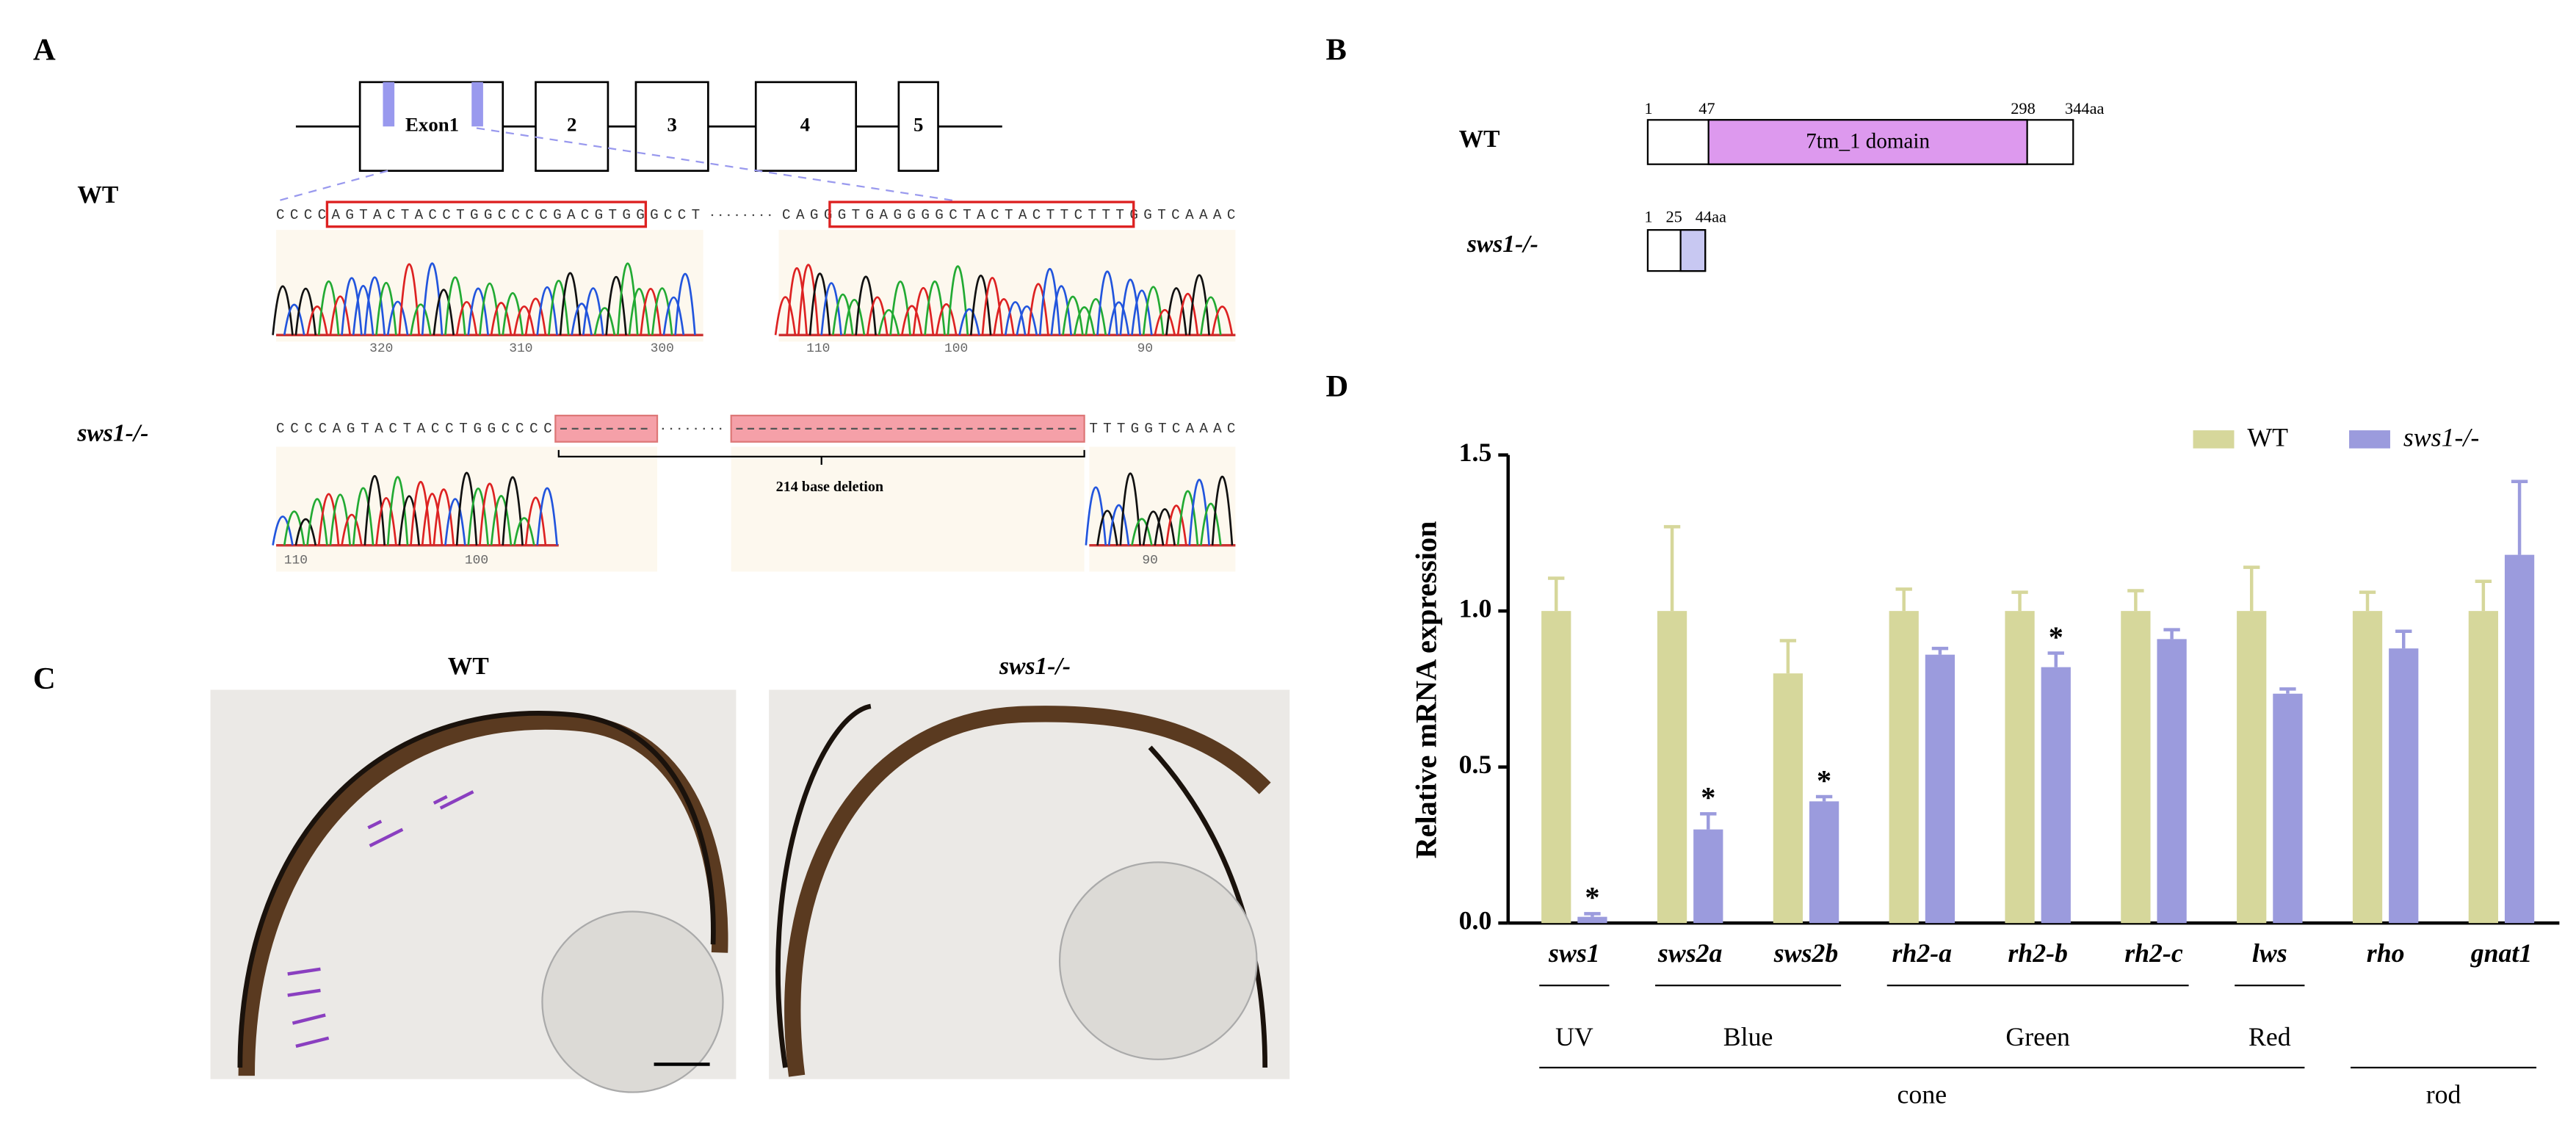  What do you see at coordinates (1648, 108) in the screenshot?
I see `position: 1` at bounding box center [1648, 108].